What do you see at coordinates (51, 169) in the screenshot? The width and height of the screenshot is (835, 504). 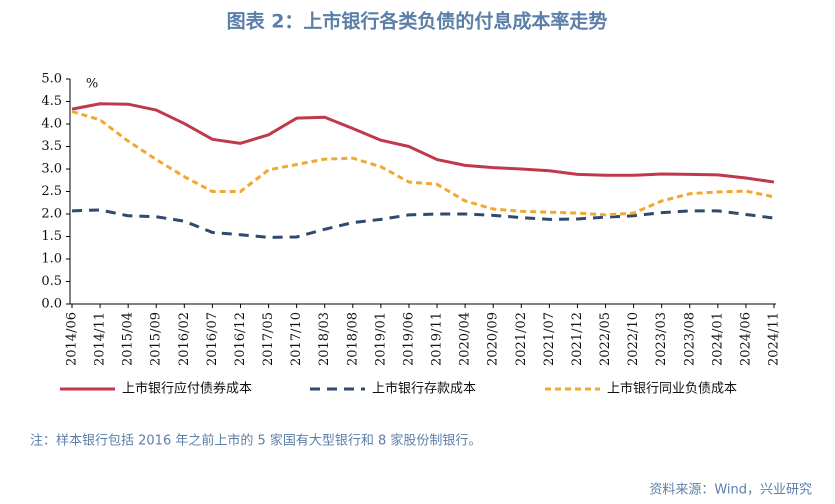 I see `y-tick-label: 3.0` at bounding box center [51, 169].